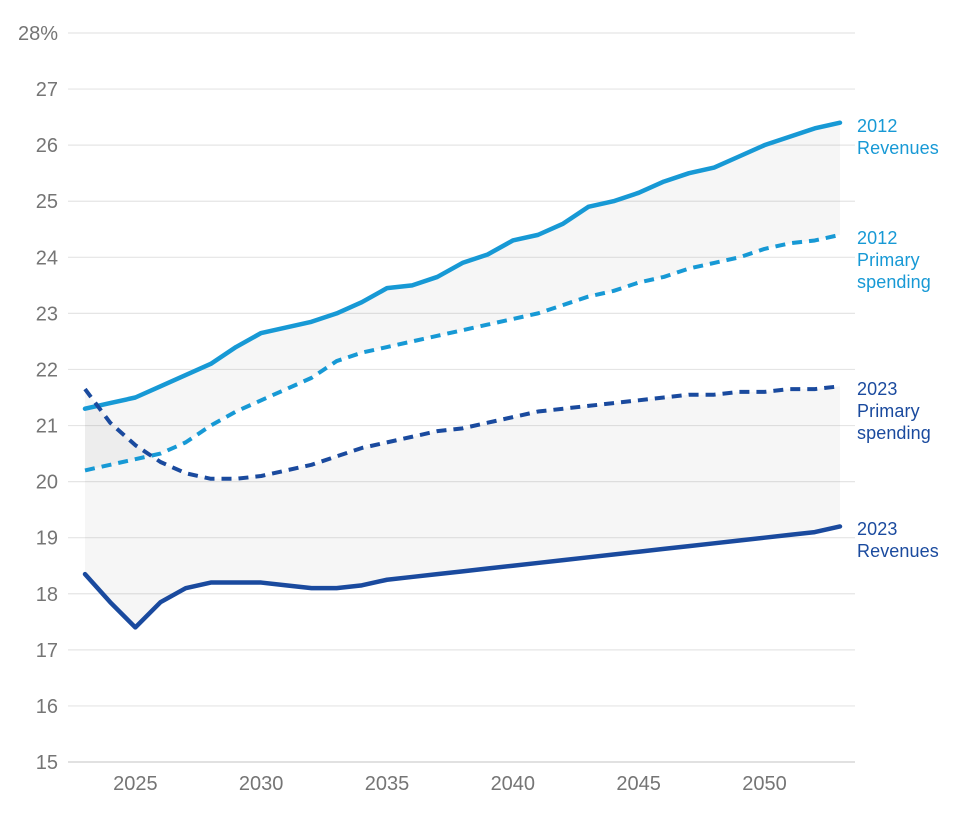 The height and width of the screenshot is (819, 980). What do you see at coordinates (47, 763) in the screenshot?
I see `y-axis-tick-label: 15` at bounding box center [47, 763].